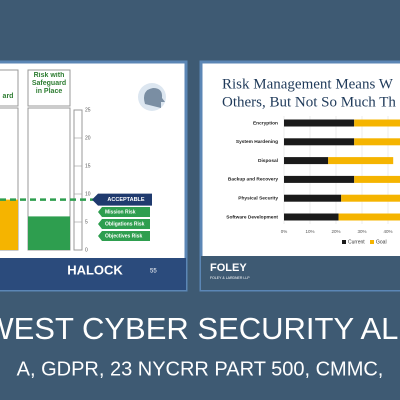  I want to click on category-label: Encryption, so click(265, 123).